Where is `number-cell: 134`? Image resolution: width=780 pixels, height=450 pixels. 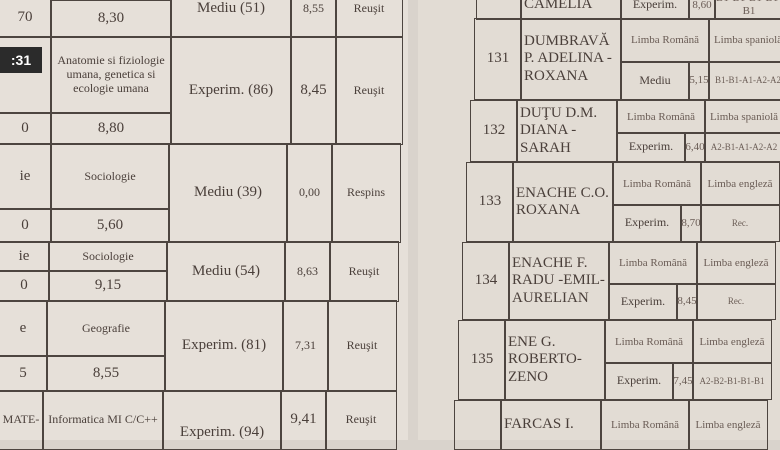
number-cell: 134 is located at coordinates (486, 281).